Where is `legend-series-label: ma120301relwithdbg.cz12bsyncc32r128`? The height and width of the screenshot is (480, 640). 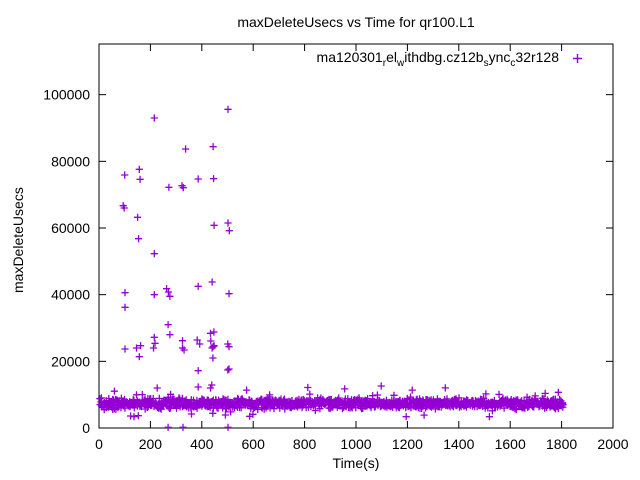
legend-series-label: ma120301relwithdbg.cz12bsyncc32r128 is located at coordinates (438, 59).